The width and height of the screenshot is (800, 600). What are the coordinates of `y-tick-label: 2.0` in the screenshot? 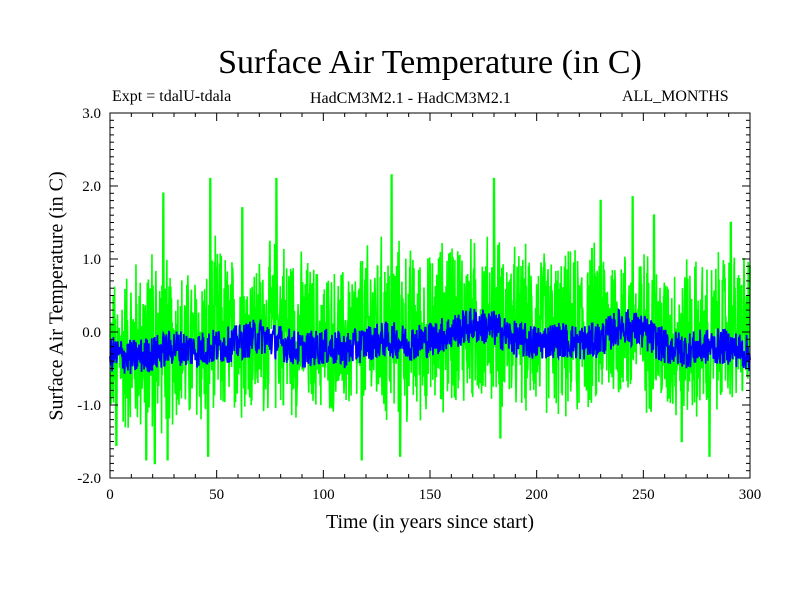 It's located at (91, 187).